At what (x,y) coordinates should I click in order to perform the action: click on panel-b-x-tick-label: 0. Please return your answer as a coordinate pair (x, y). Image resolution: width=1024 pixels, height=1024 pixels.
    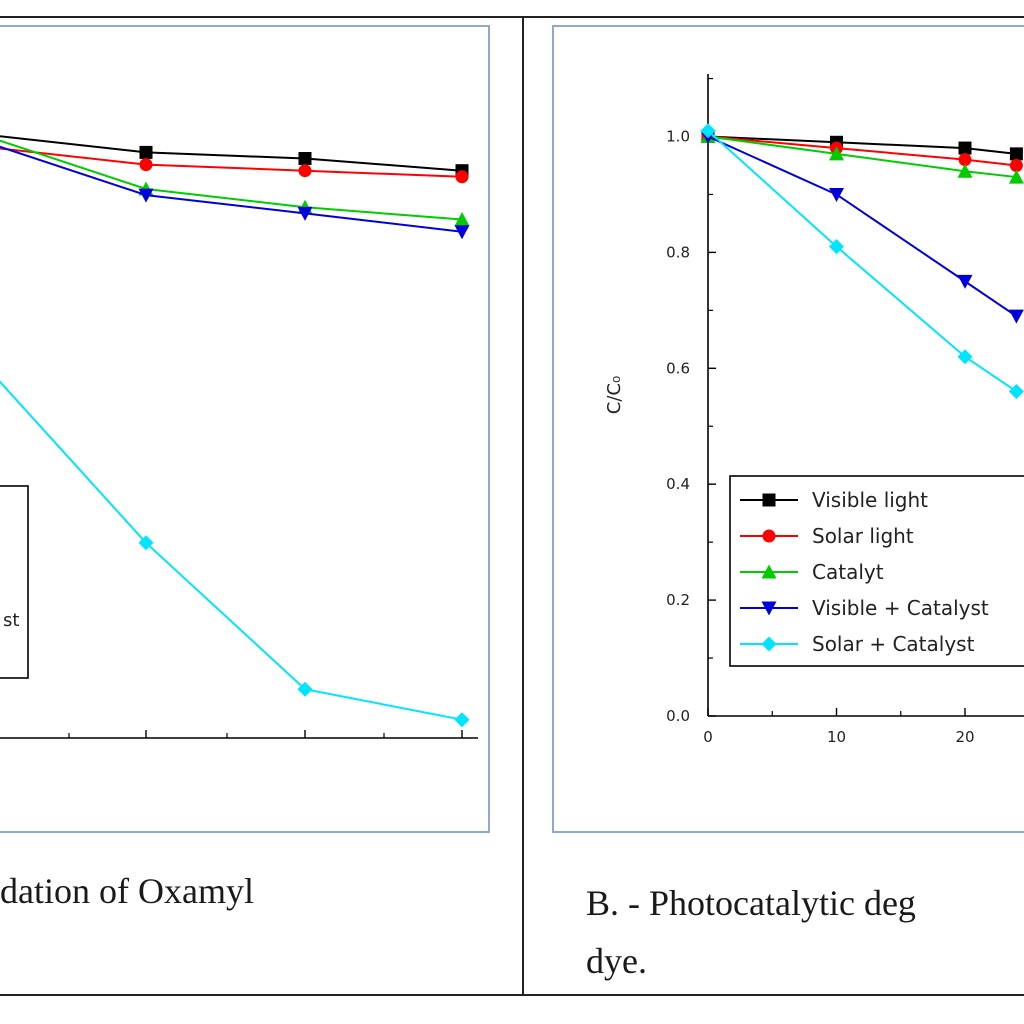
    Looking at the image, I should click on (708, 737).